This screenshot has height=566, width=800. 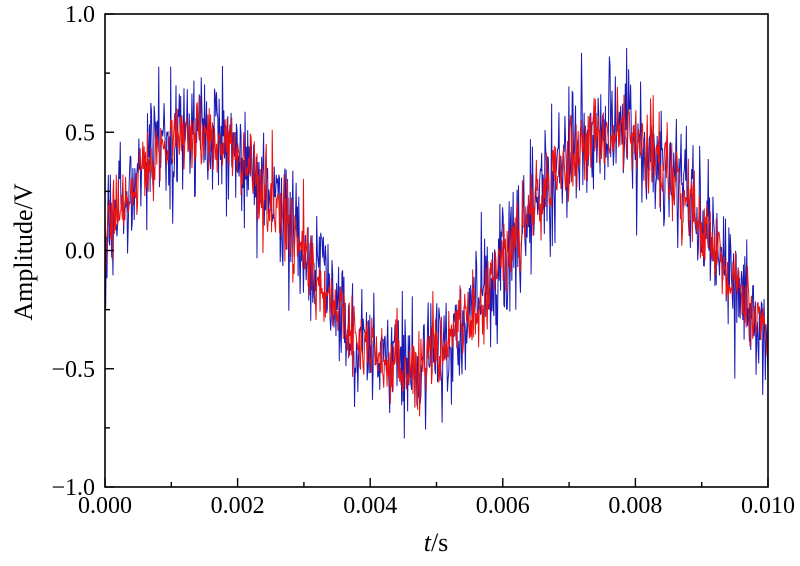 What do you see at coordinates (439, 542) in the screenshot?
I see `x-axis-unit: /s` at bounding box center [439, 542].